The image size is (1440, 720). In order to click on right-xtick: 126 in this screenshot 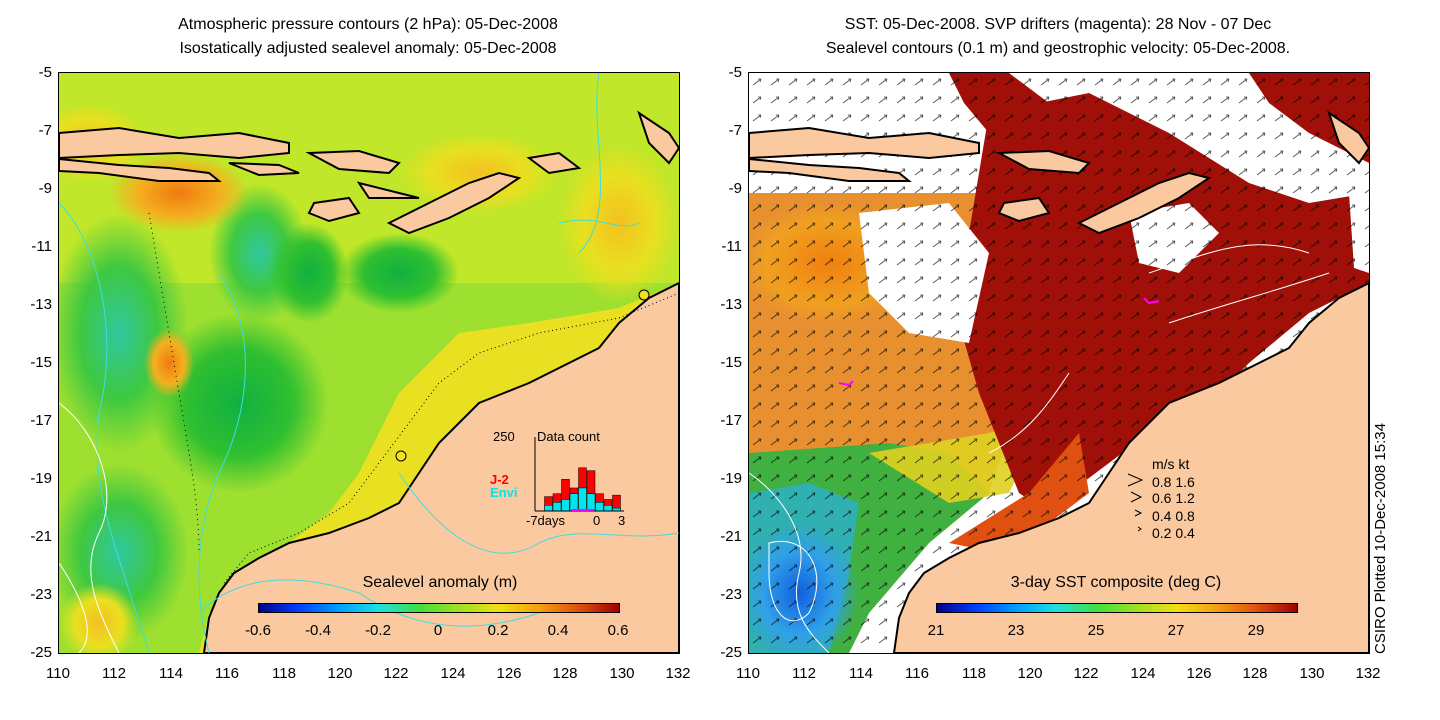, I will do `click(1199, 673)`.